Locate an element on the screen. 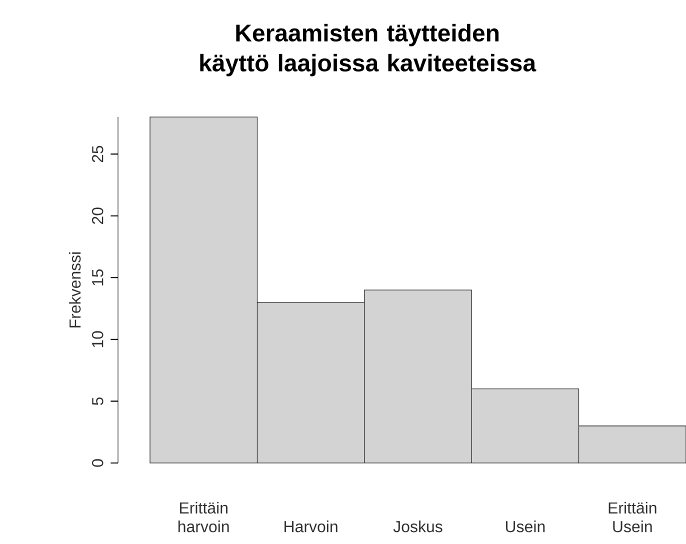 The width and height of the screenshot is (686, 544). y-tick-label: 5 is located at coordinates (98, 401).